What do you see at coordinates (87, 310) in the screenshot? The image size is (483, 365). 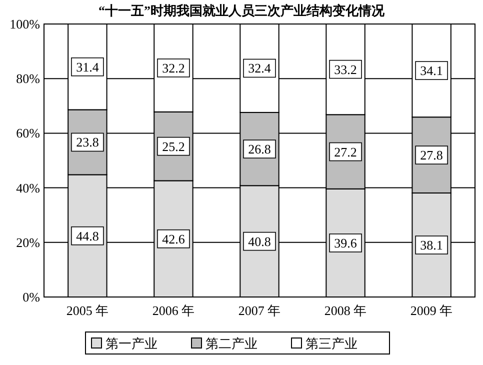 I see `x-tick-label: 2005 年` at bounding box center [87, 310].